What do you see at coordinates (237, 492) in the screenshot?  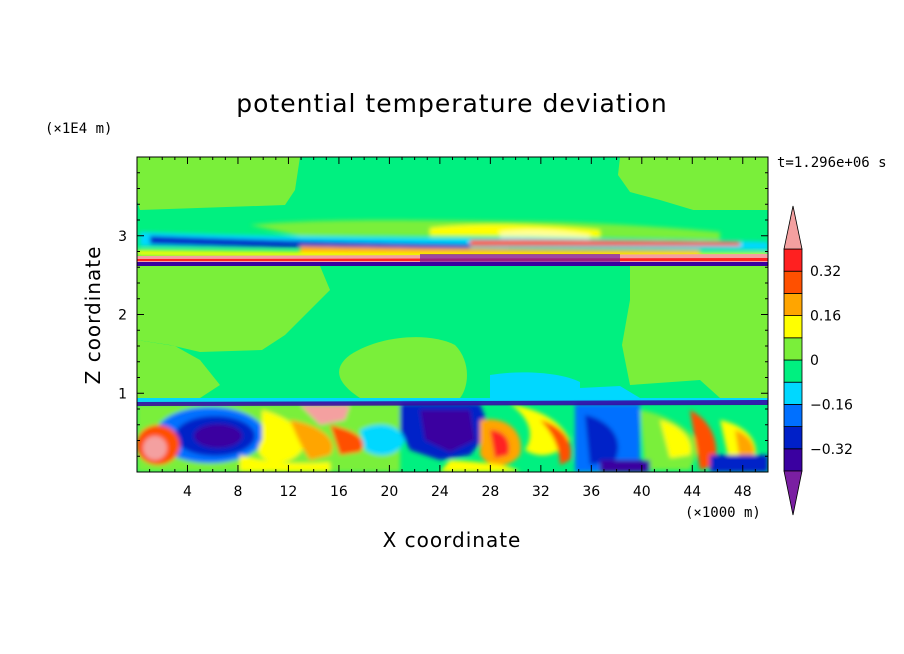 I see `x-tick-label-1: 8` at bounding box center [237, 492].